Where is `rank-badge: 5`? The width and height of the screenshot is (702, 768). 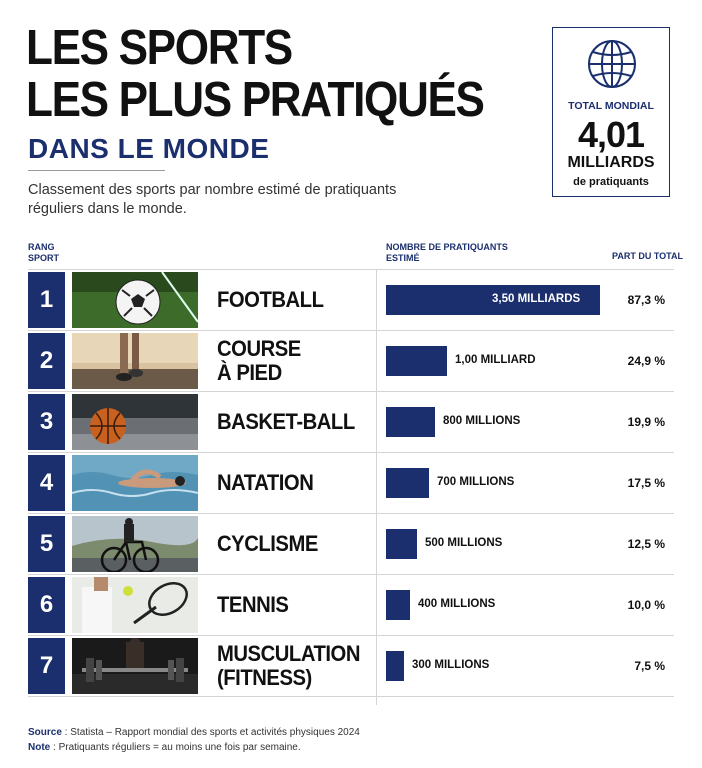
rank-badge: 5 is located at coordinates (46, 544).